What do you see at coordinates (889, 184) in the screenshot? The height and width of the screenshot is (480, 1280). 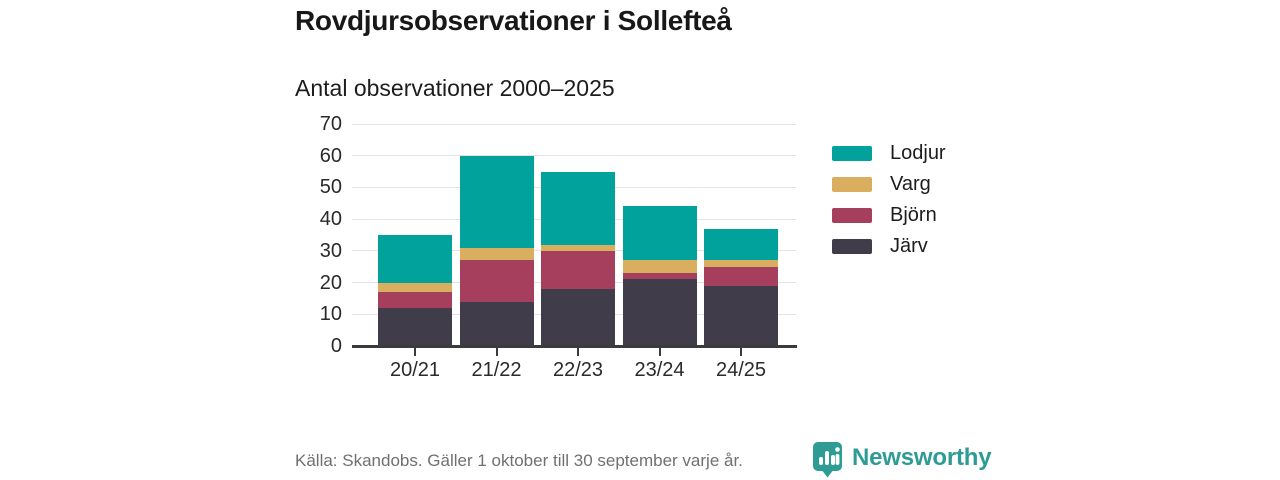 I see `legend-item-Varg: Varg` at bounding box center [889, 184].